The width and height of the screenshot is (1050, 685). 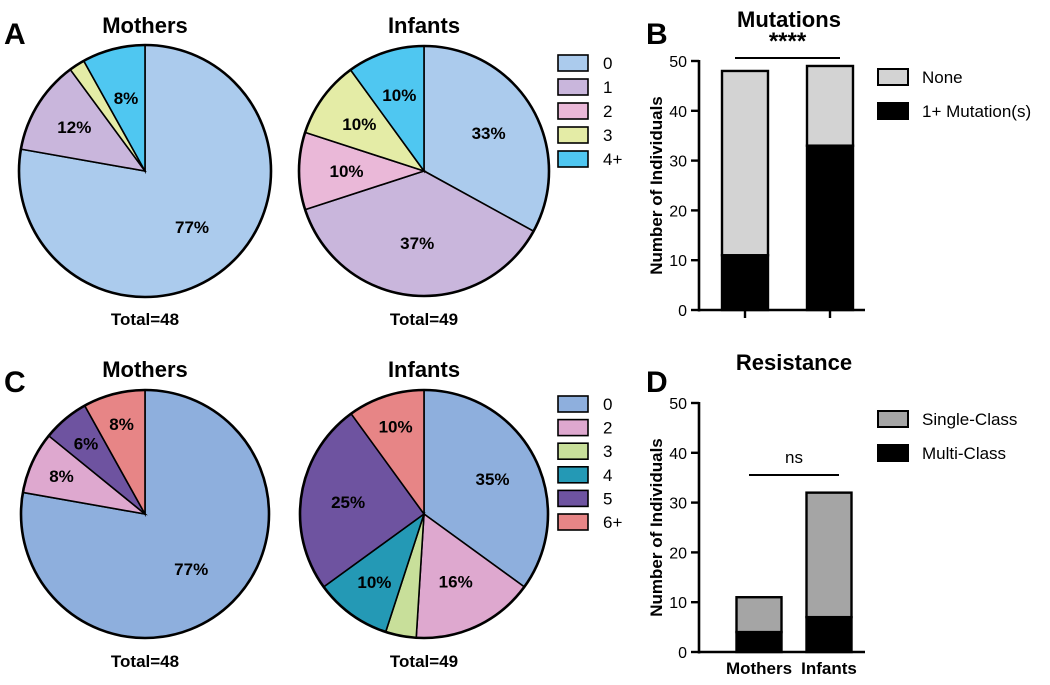 What do you see at coordinates (492, 479) in the screenshot?
I see `pie-slice-label: 35%` at bounding box center [492, 479].